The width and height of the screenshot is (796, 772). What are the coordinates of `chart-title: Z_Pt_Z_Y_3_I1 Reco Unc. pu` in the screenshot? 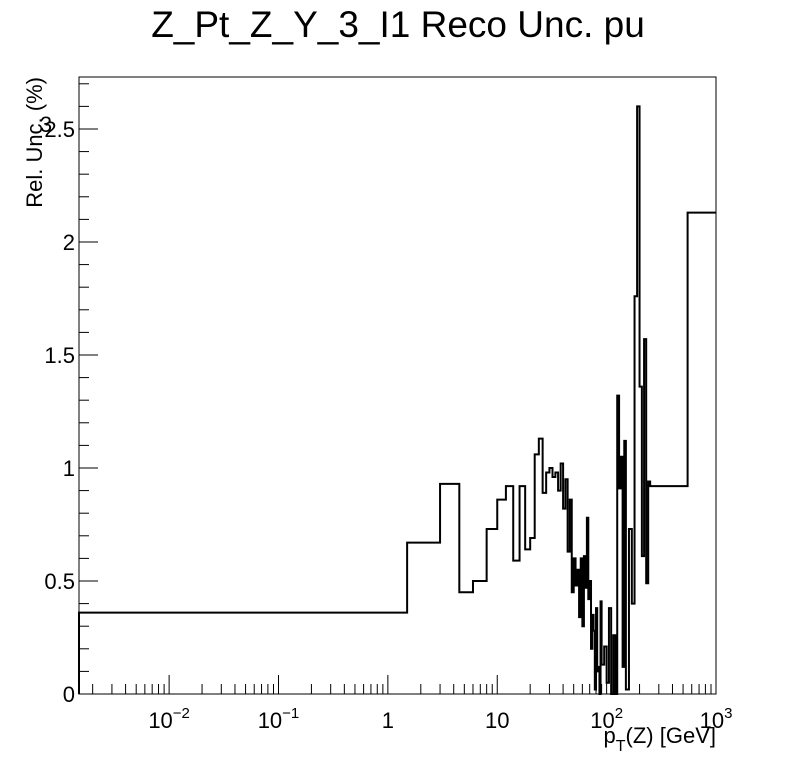 It's located at (398, 24).